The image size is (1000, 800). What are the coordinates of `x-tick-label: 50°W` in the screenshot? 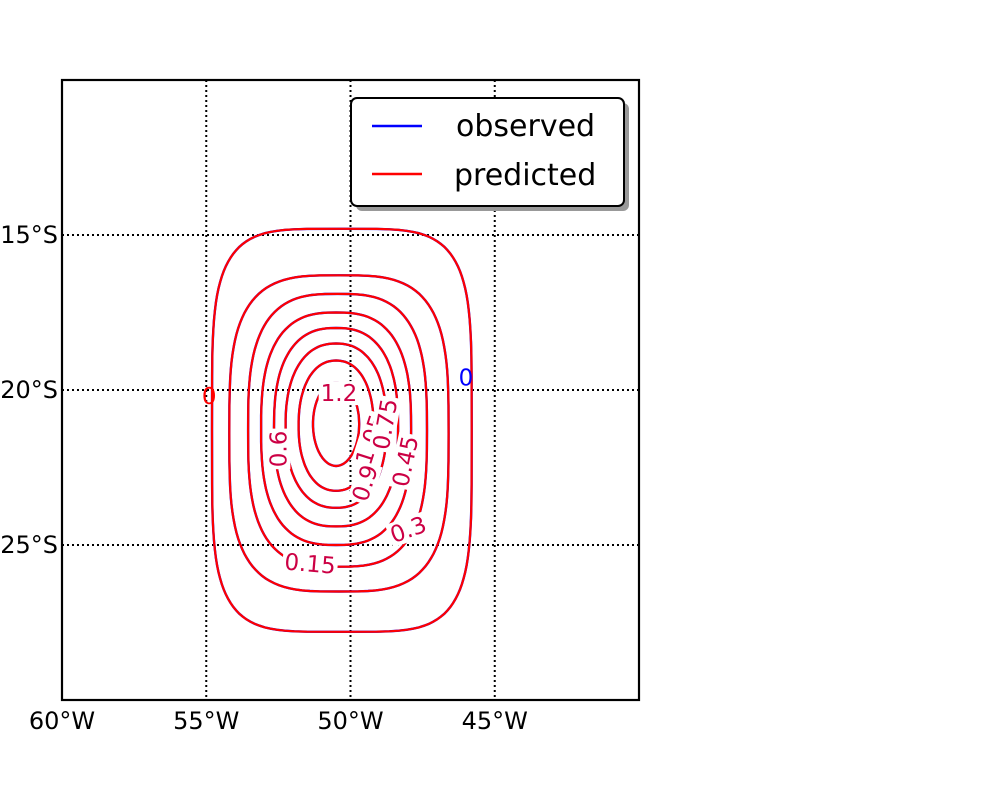 It's located at (350, 721).